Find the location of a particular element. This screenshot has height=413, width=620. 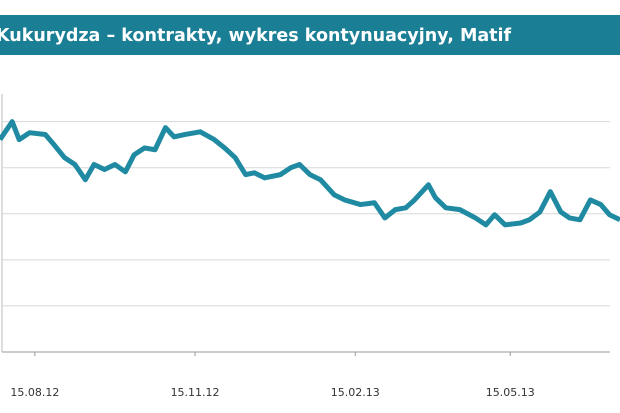

title-bar is located at coordinates (310, 35).